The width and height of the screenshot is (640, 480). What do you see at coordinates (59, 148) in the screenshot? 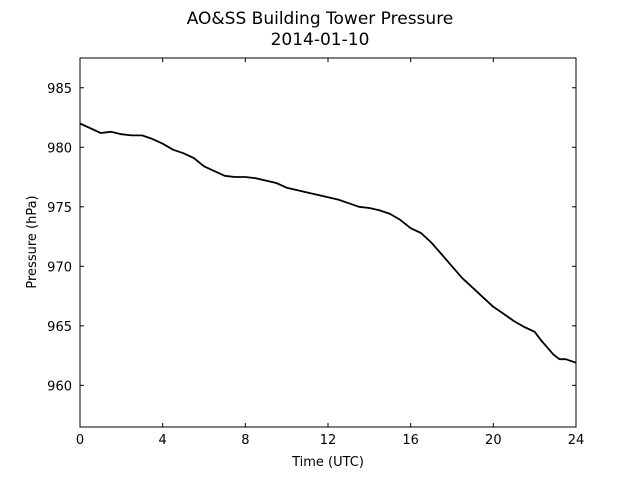
I see `y-tick-label: 980` at bounding box center [59, 148].